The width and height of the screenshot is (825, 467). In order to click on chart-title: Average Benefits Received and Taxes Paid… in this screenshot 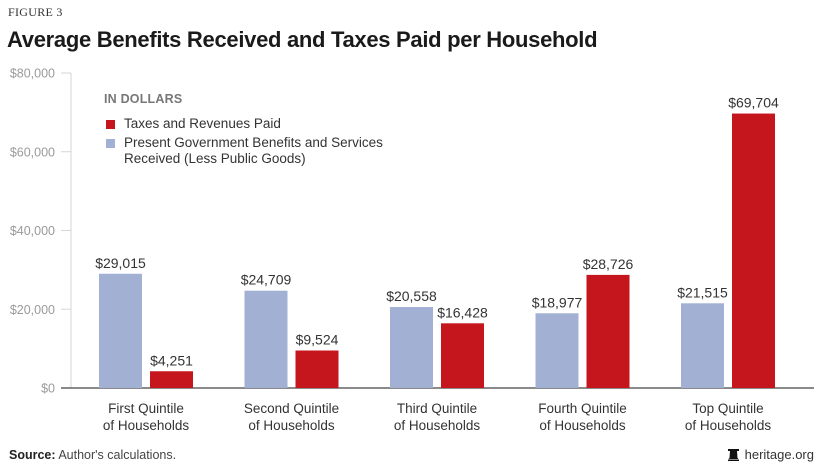, I will do `click(302, 39)`.